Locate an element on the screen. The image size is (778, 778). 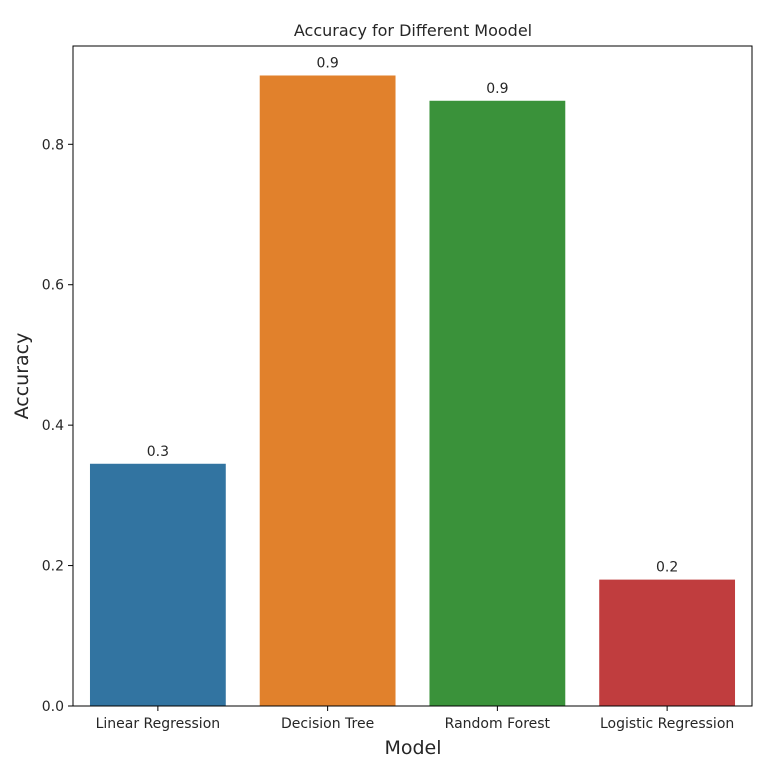
y-axis: 0.0 0.2 0.4 0.6 0.8 is located at coordinates (57, 426).